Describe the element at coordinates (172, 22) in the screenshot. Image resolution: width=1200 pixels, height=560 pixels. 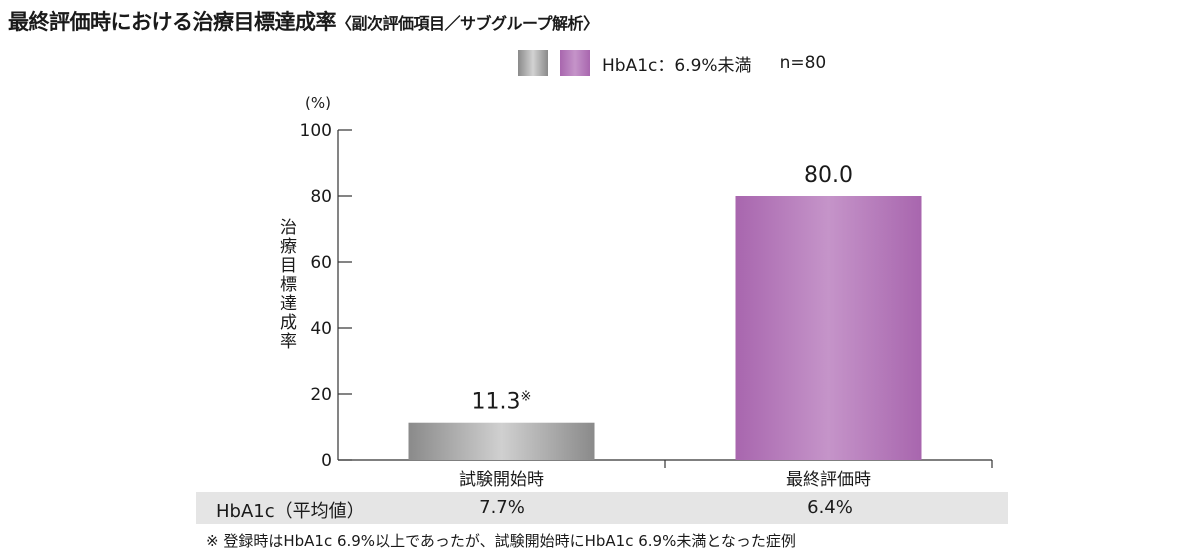
I see `title-main: 最終評価時における治療目標達成率` at that location.